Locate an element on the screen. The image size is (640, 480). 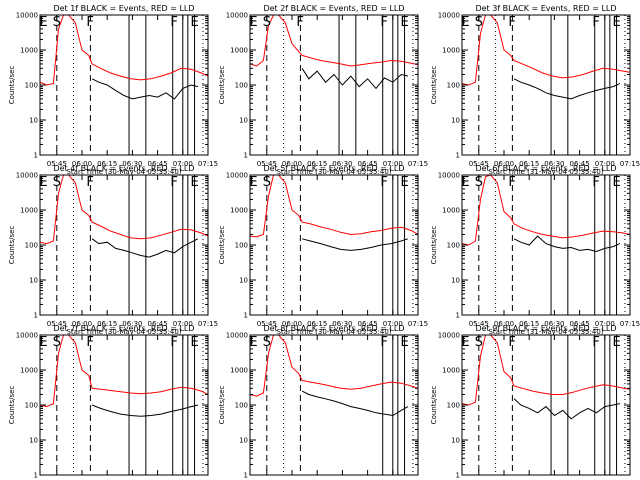
chart-title: Det 8f BLACK = Events, RED = LLD is located at coordinates (333, 328).